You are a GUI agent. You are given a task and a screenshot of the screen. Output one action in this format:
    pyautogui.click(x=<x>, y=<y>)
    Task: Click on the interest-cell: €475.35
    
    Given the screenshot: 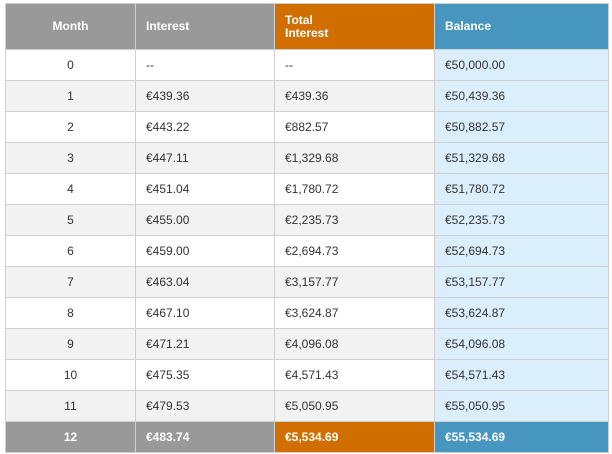 What is the action you would take?
    pyautogui.click(x=205, y=375)
    